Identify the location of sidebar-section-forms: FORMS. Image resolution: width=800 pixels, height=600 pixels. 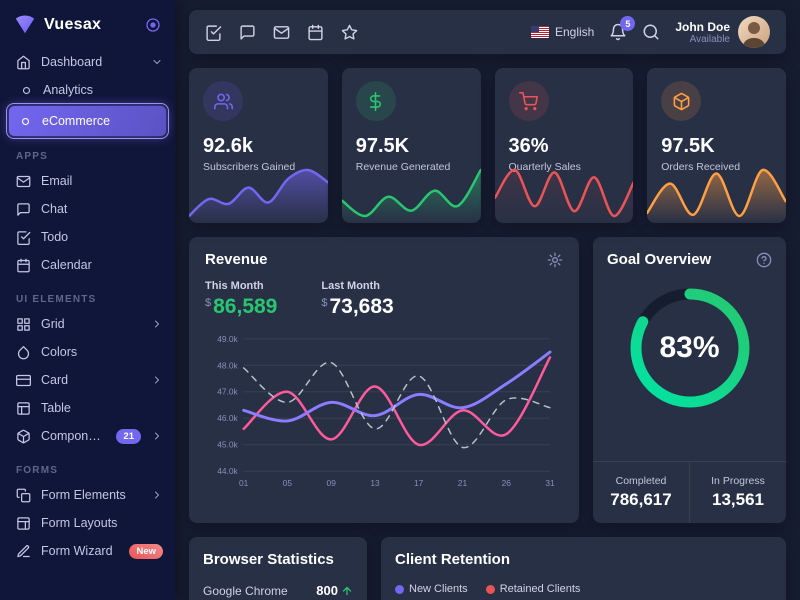
(37, 470).